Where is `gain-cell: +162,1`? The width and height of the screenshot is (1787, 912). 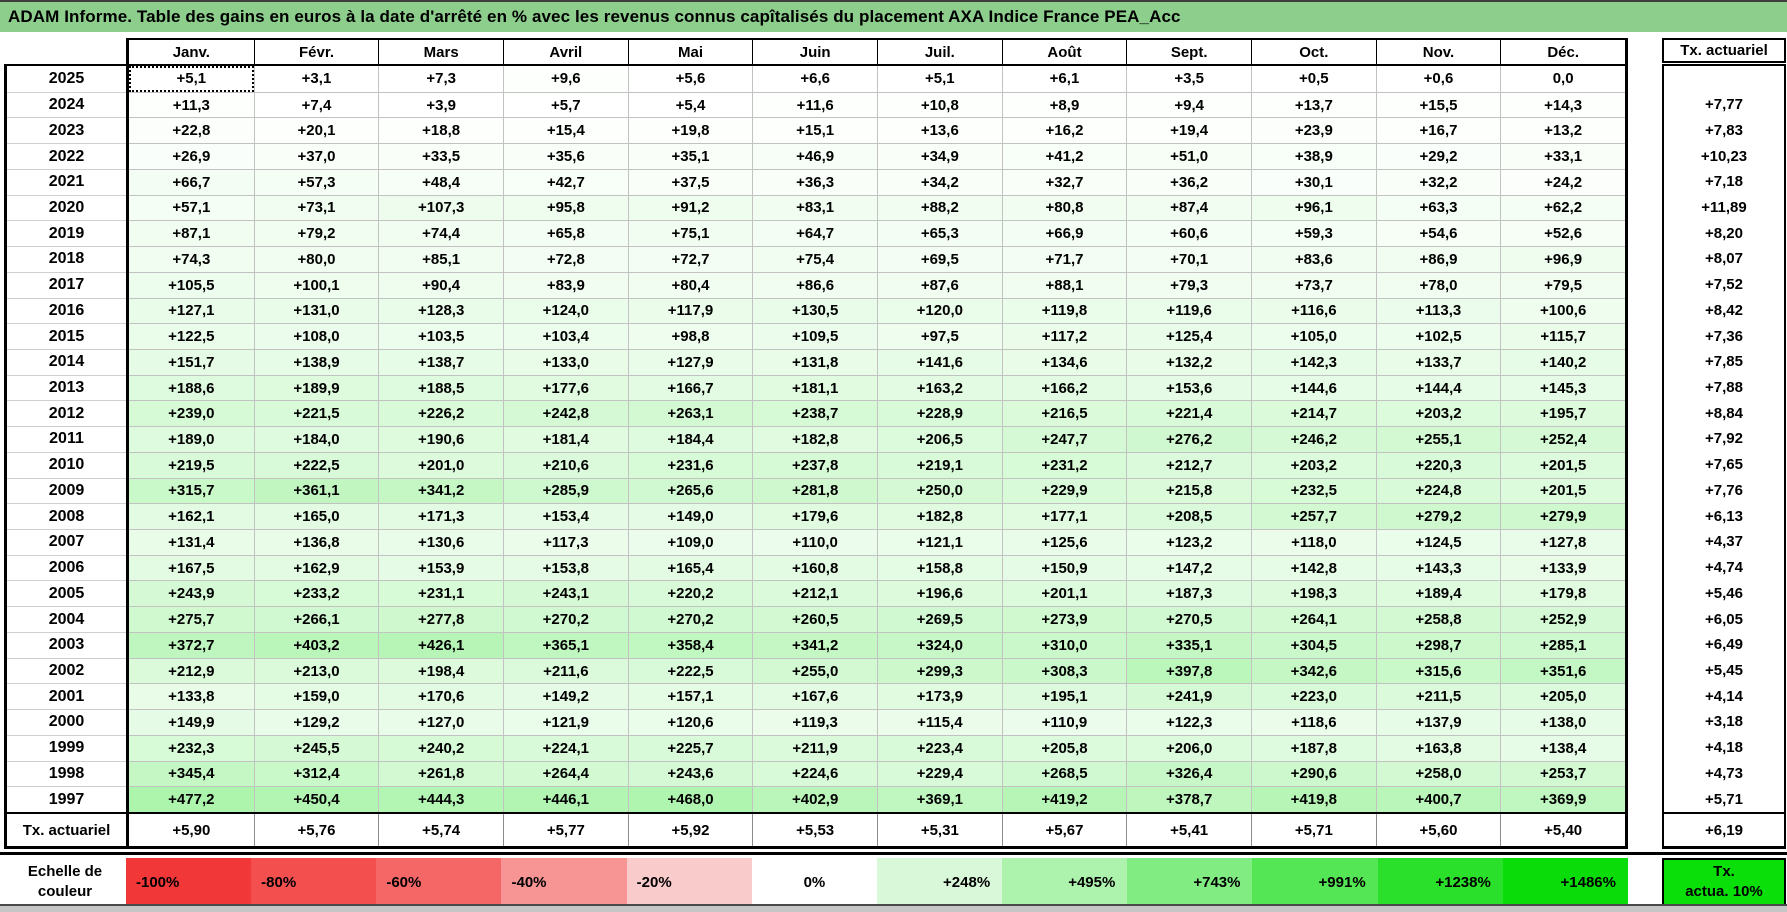
gain-cell: +162,1 is located at coordinates (191, 516).